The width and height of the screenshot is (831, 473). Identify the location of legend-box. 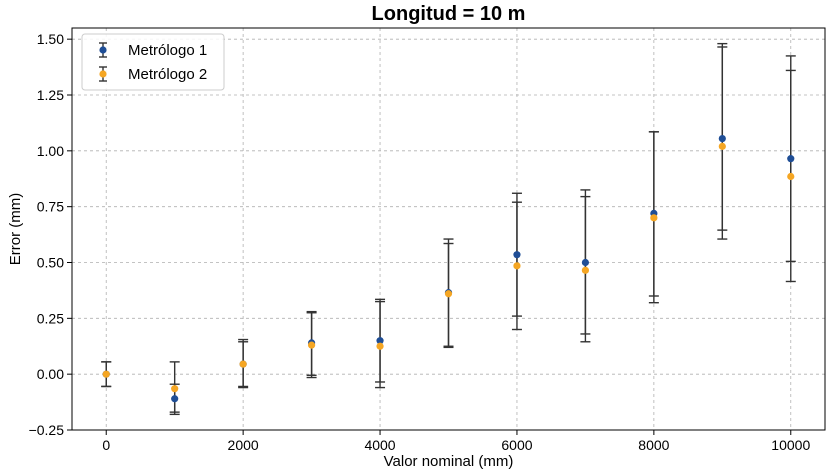
(153, 62).